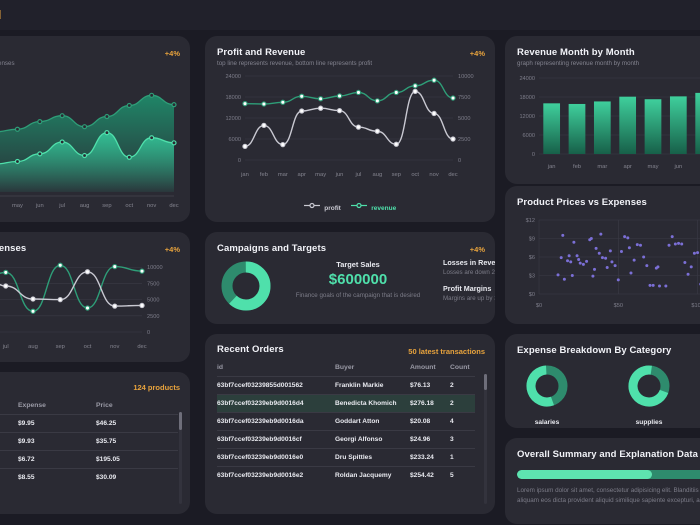 The height and width of the screenshot is (525, 700). I want to click on table-row: 169a$9.93$35.75, so click(89, 441).